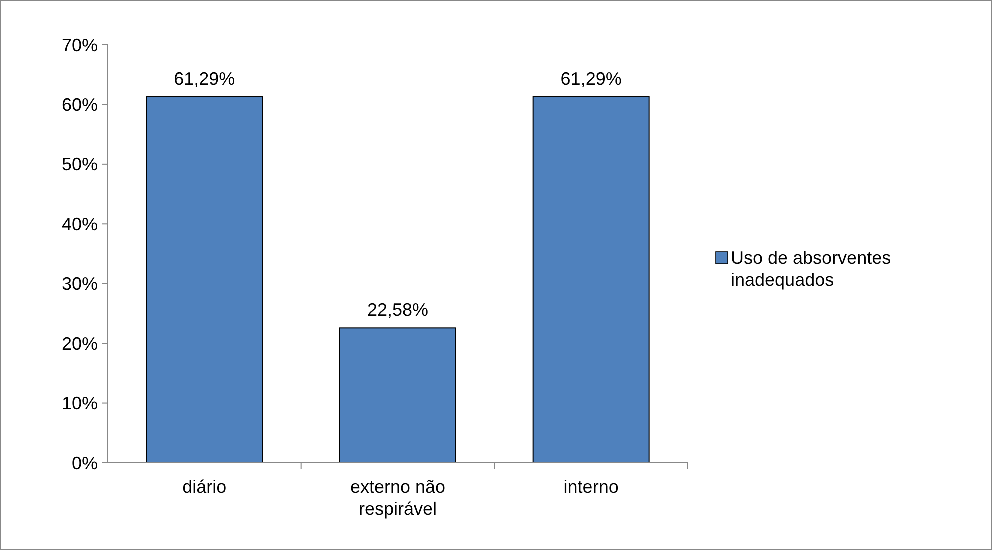  I want to click on x-tick-label: externo não respirável, so click(398, 498).